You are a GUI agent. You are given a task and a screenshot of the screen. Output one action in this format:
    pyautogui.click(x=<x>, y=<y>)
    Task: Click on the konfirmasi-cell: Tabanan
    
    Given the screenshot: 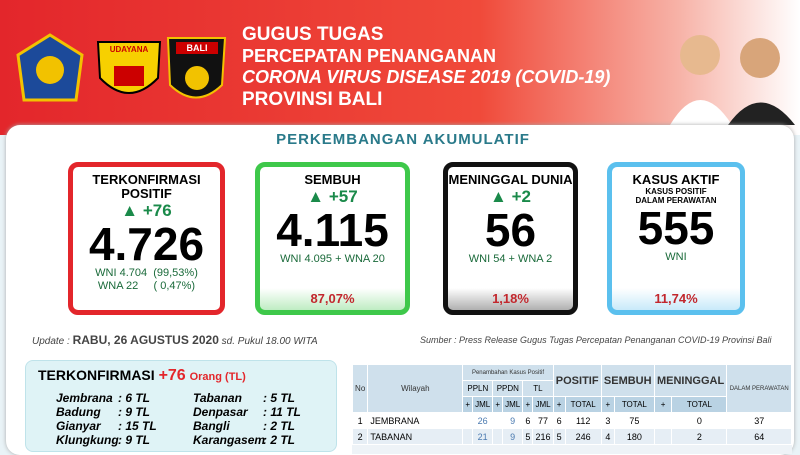 What is the action you would take?
    pyautogui.click(x=217, y=398)
    